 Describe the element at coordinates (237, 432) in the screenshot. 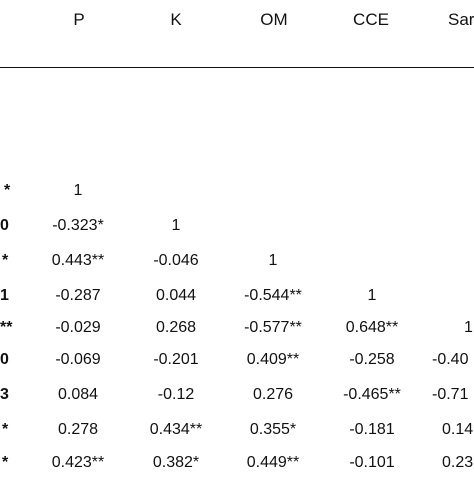

I see `table-row: * 0.278 0.434** 0.355* -0.181 0.14` at that location.